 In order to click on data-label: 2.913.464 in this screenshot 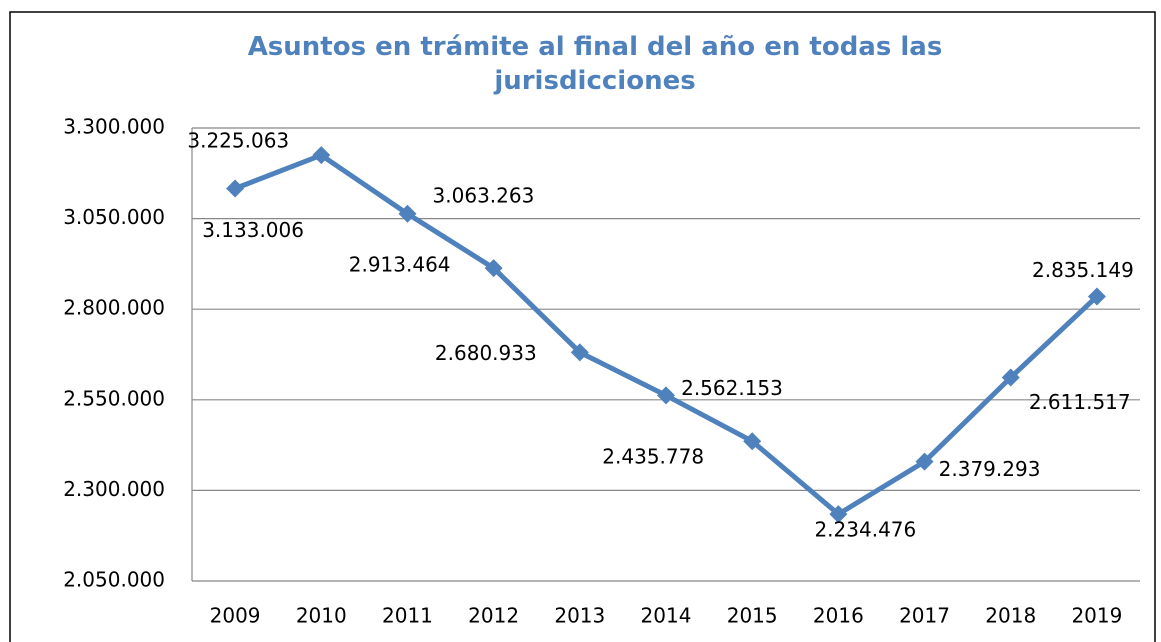, I will do `click(400, 265)`.